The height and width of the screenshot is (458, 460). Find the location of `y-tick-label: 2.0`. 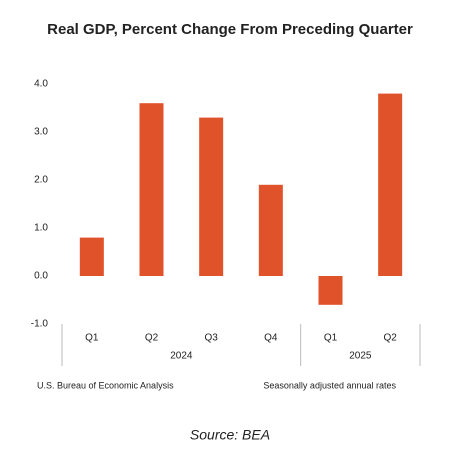

y-tick-label: 2.0 is located at coordinates (41, 180).